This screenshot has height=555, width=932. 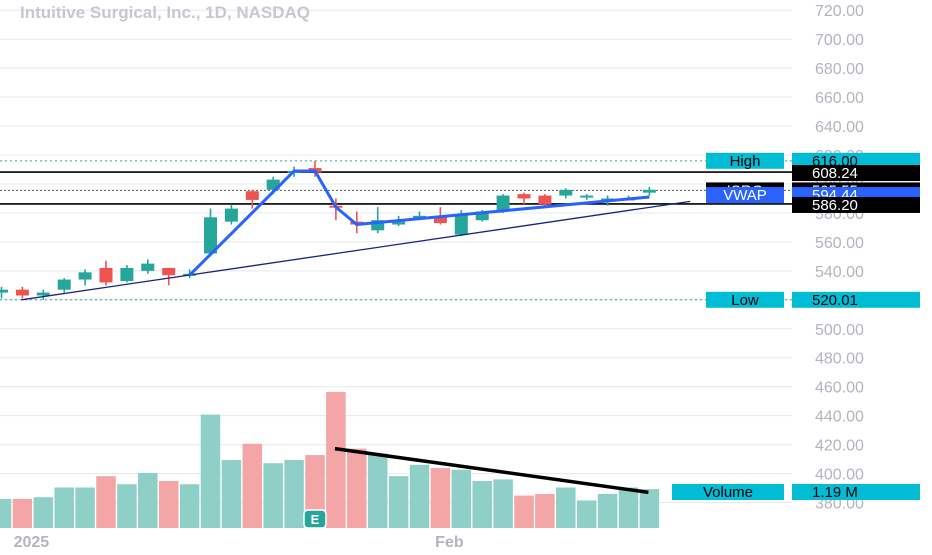 What do you see at coordinates (839, 40) in the screenshot?
I see `y-tick-label: 700.00` at bounding box center [839, 40].